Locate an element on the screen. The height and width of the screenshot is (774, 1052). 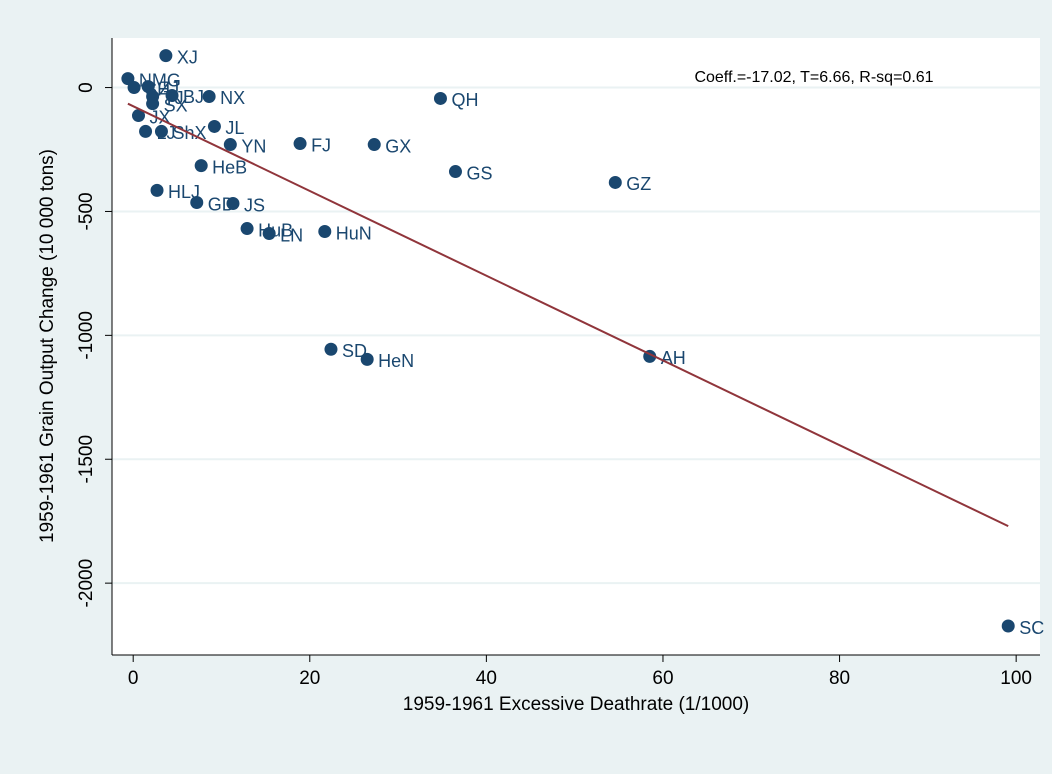
point-label: SD is located at coordinates (354, 351).